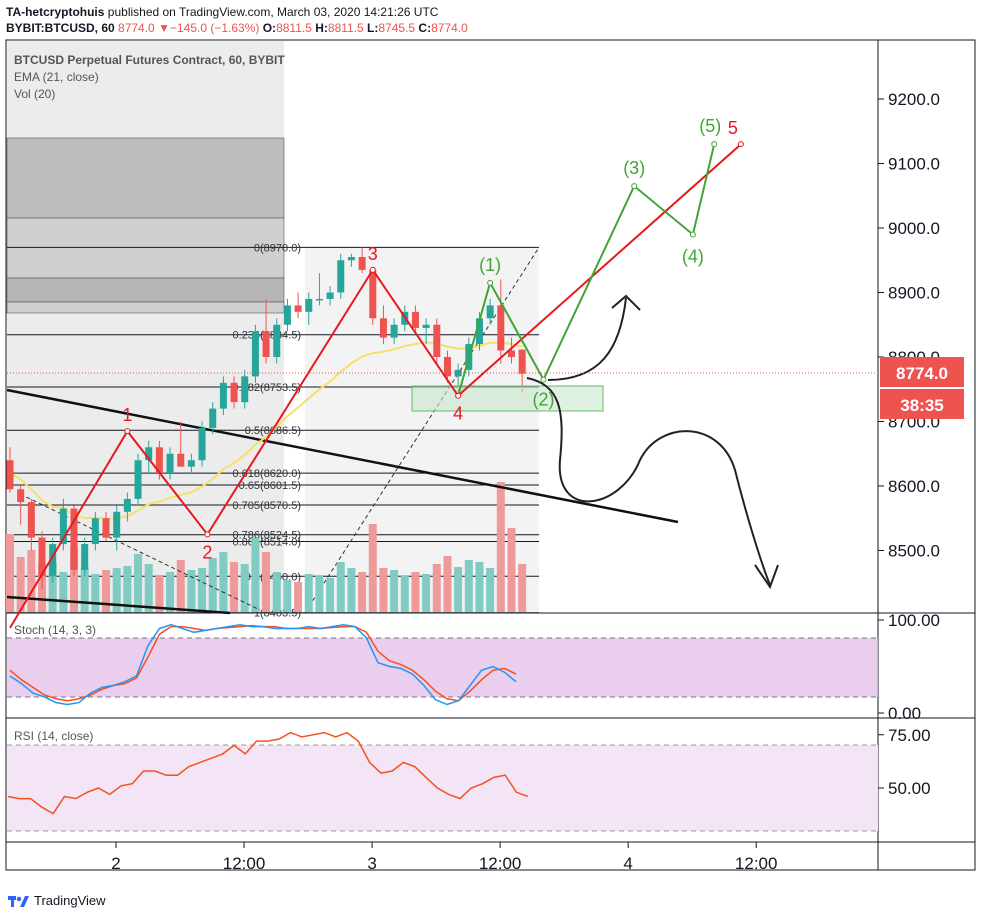 The image size is (982, 921). I want to click on ema-legend: EMA (21, close), so click(56, 77).